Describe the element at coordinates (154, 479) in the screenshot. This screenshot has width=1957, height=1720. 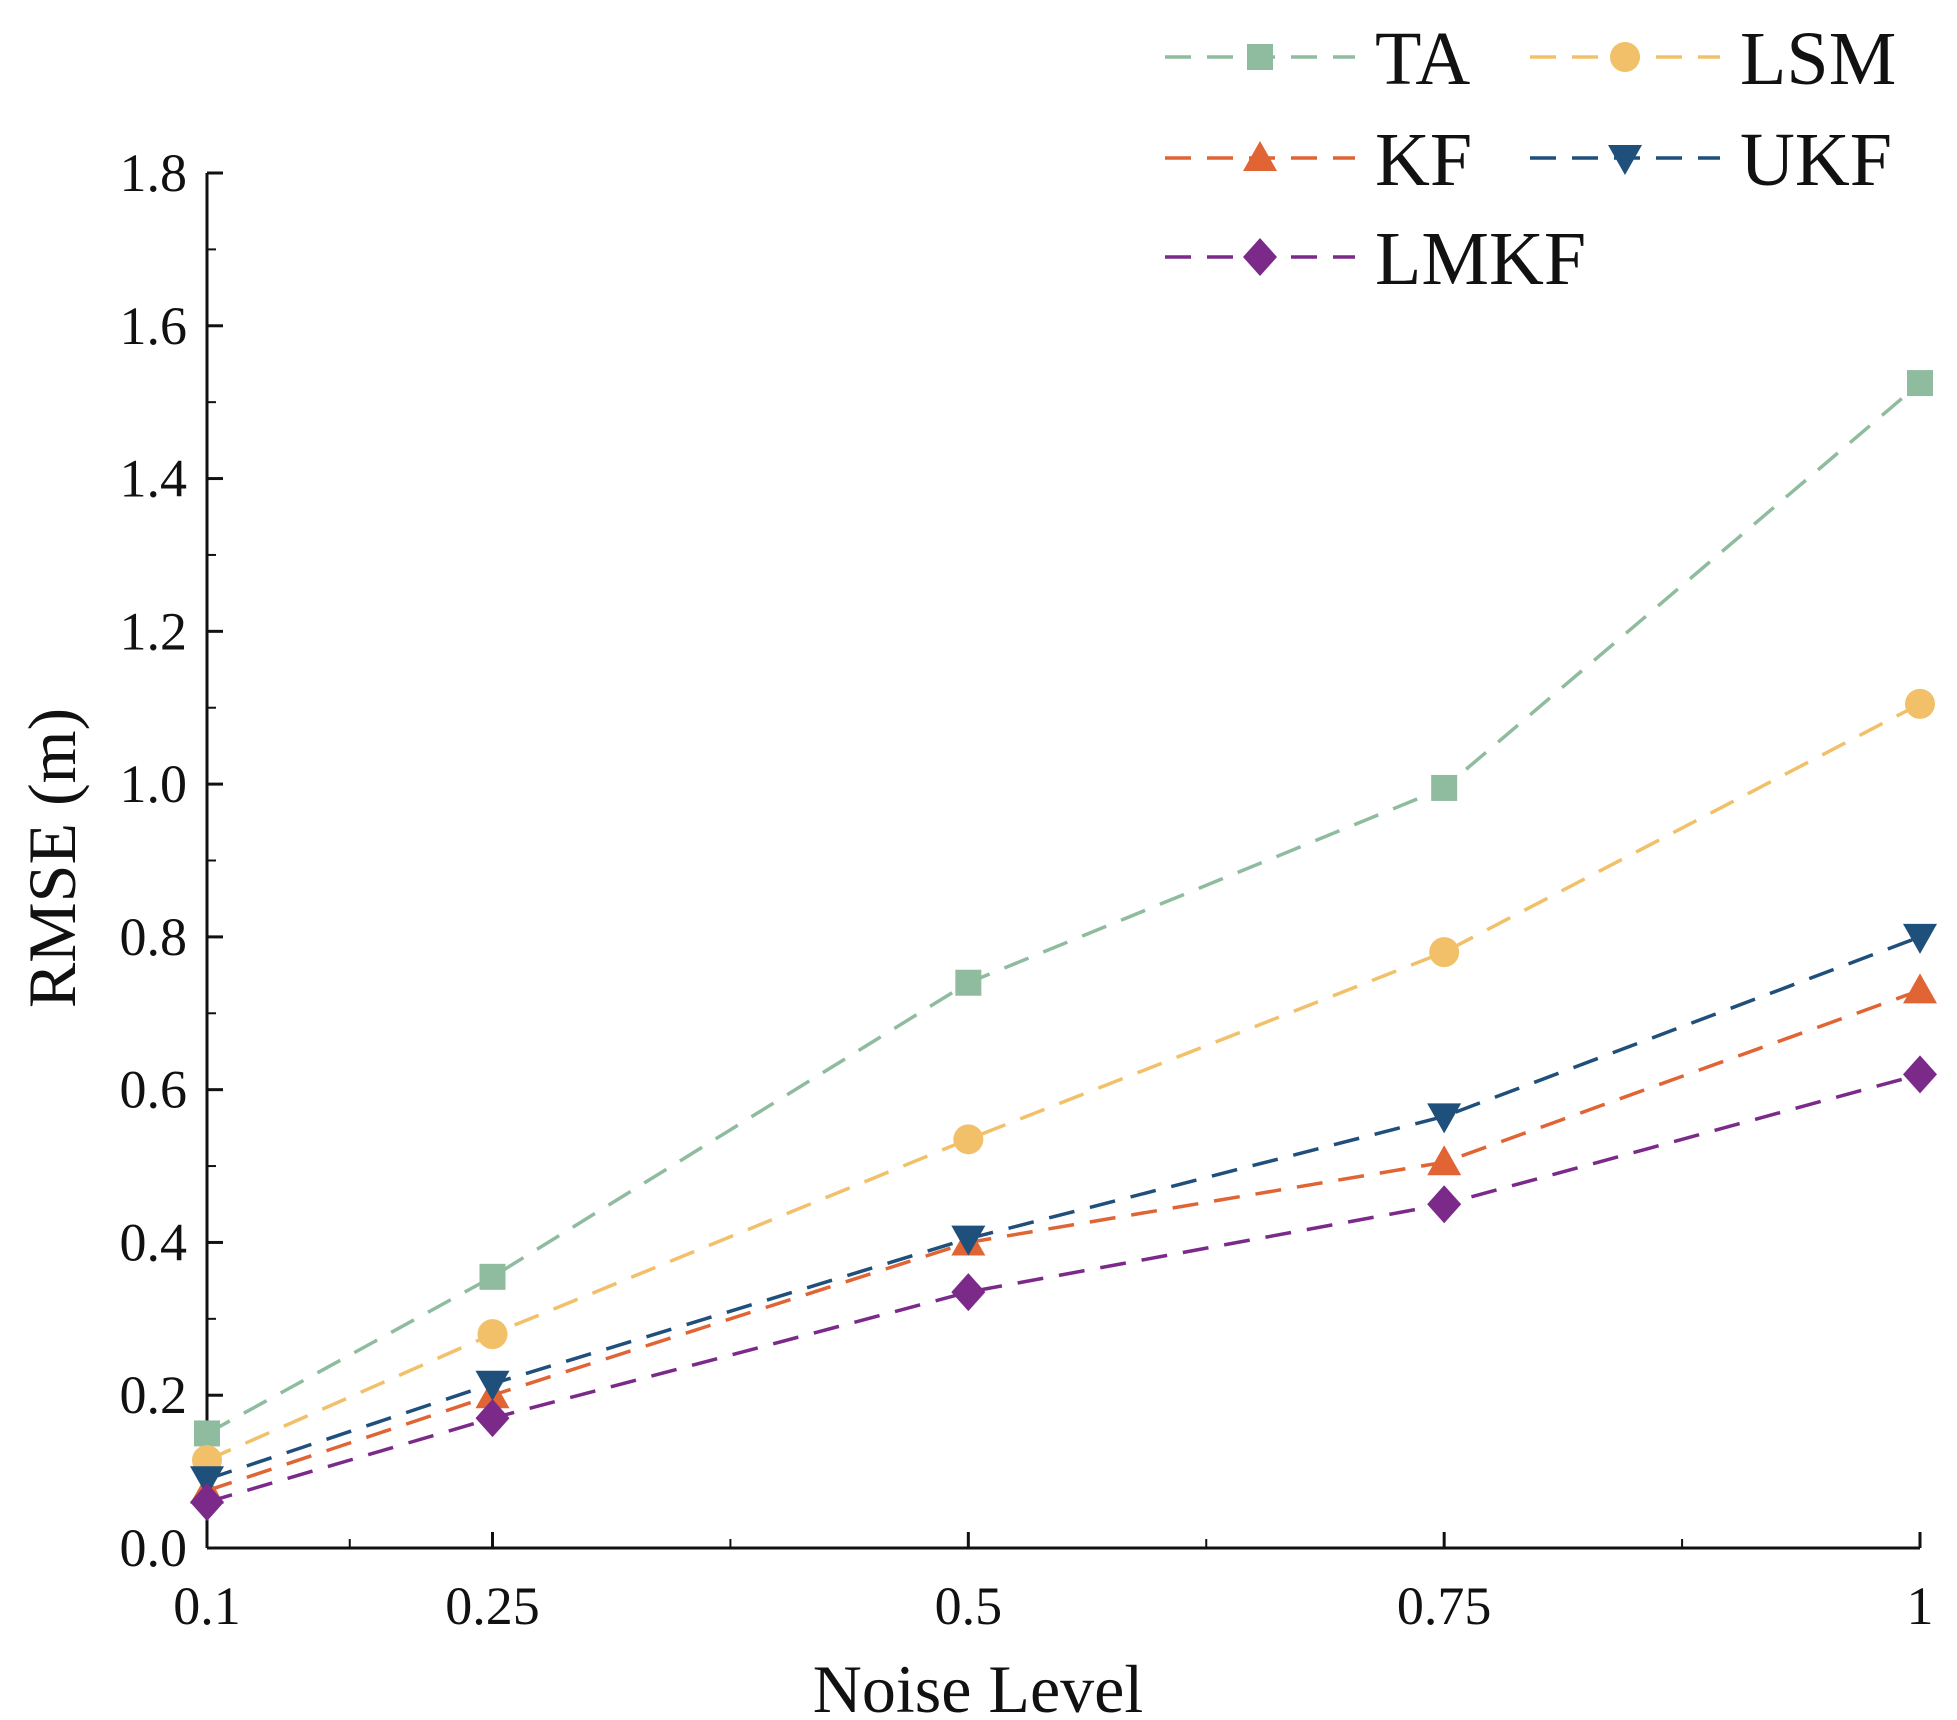
I see `y-tick-label: 1.4` at that location.